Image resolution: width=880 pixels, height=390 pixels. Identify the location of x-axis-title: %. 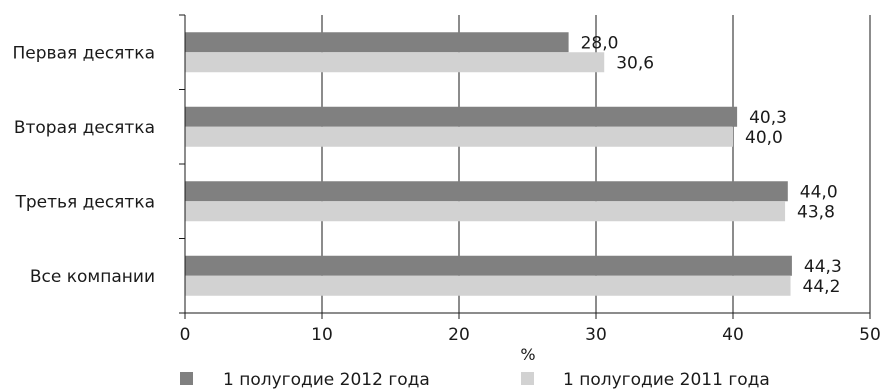
(527, 354).